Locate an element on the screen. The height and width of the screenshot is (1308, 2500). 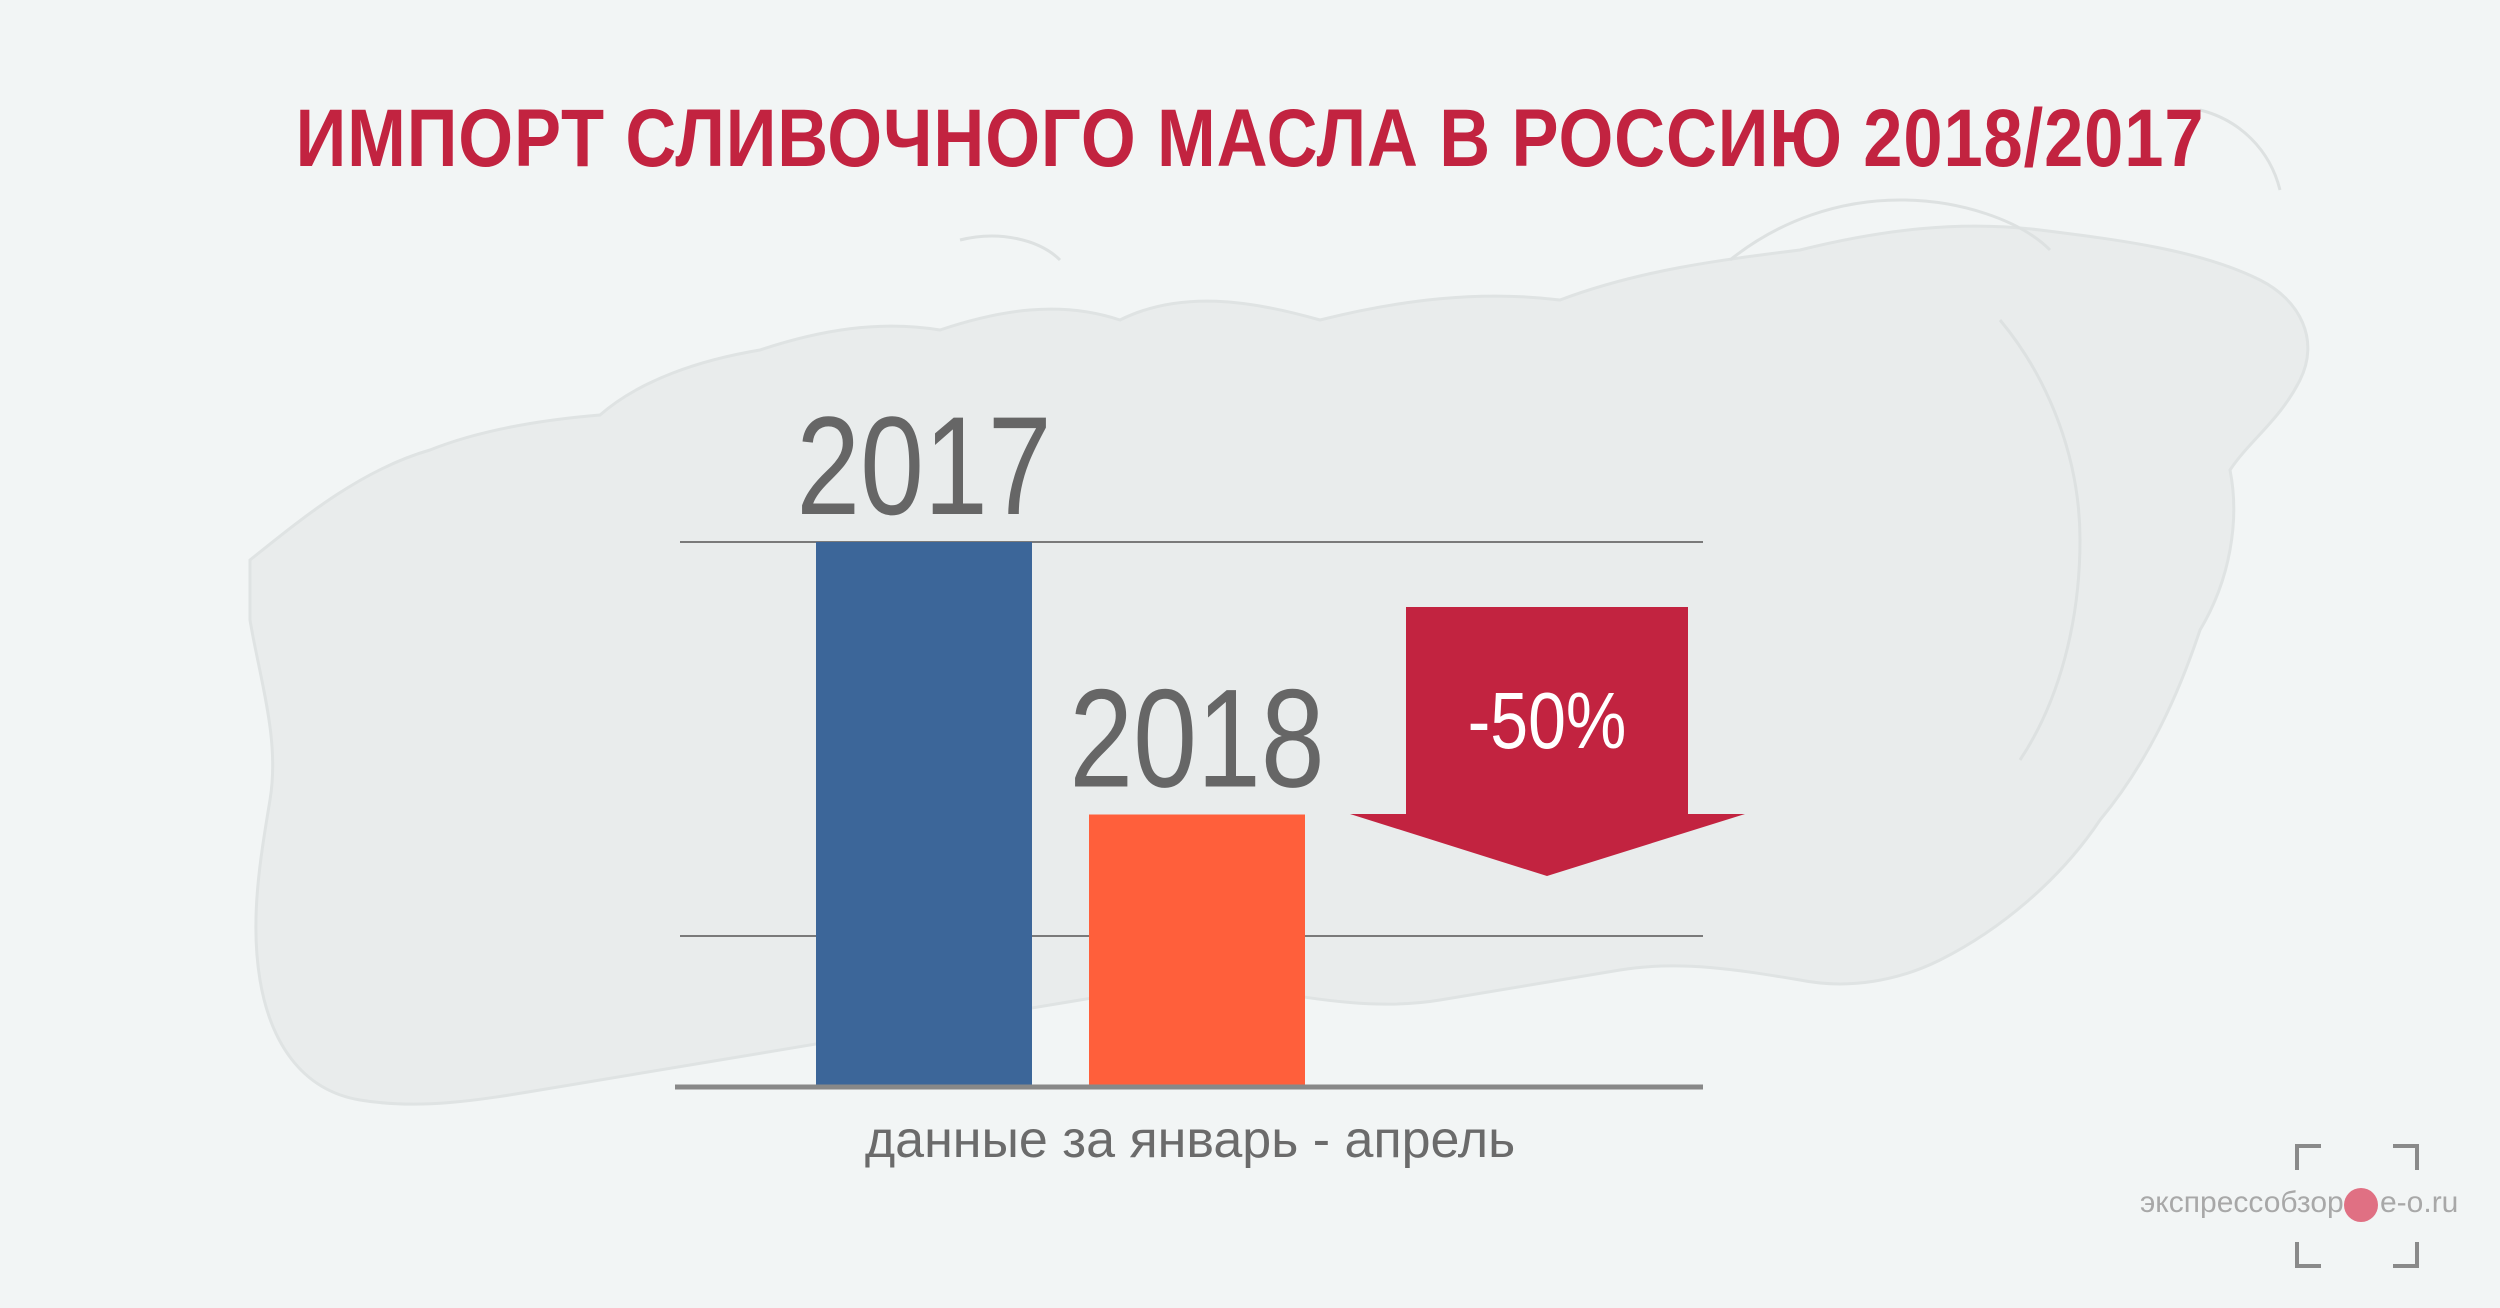
watermark-bracket-bottom-right is located at coordinates (2406, 1255).